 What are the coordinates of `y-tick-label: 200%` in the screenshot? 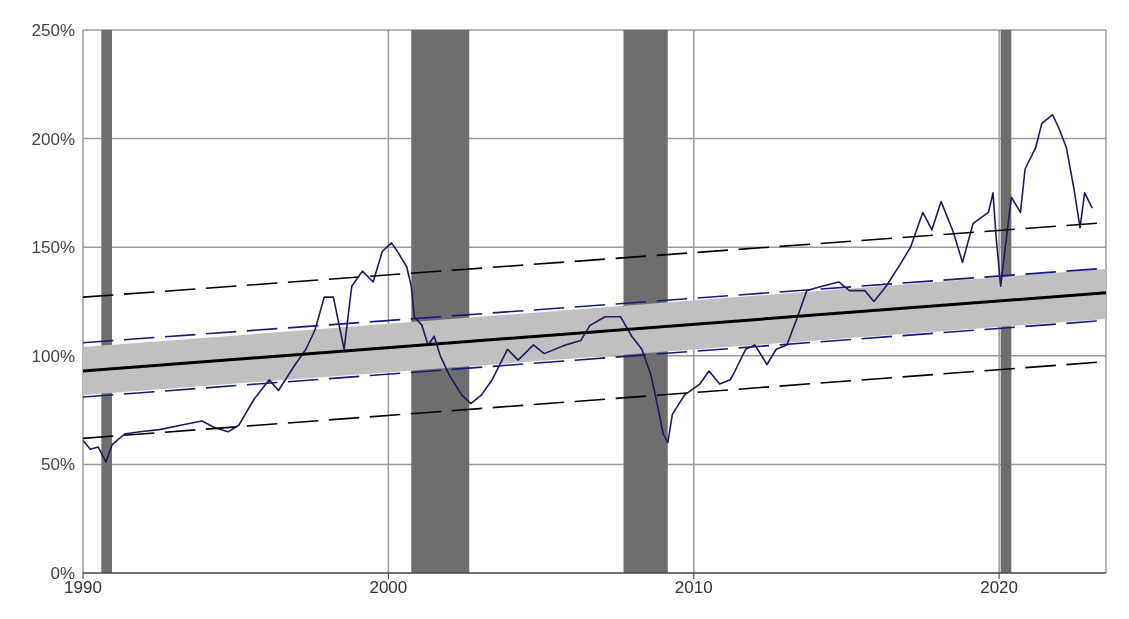 It's located at (53, 139).